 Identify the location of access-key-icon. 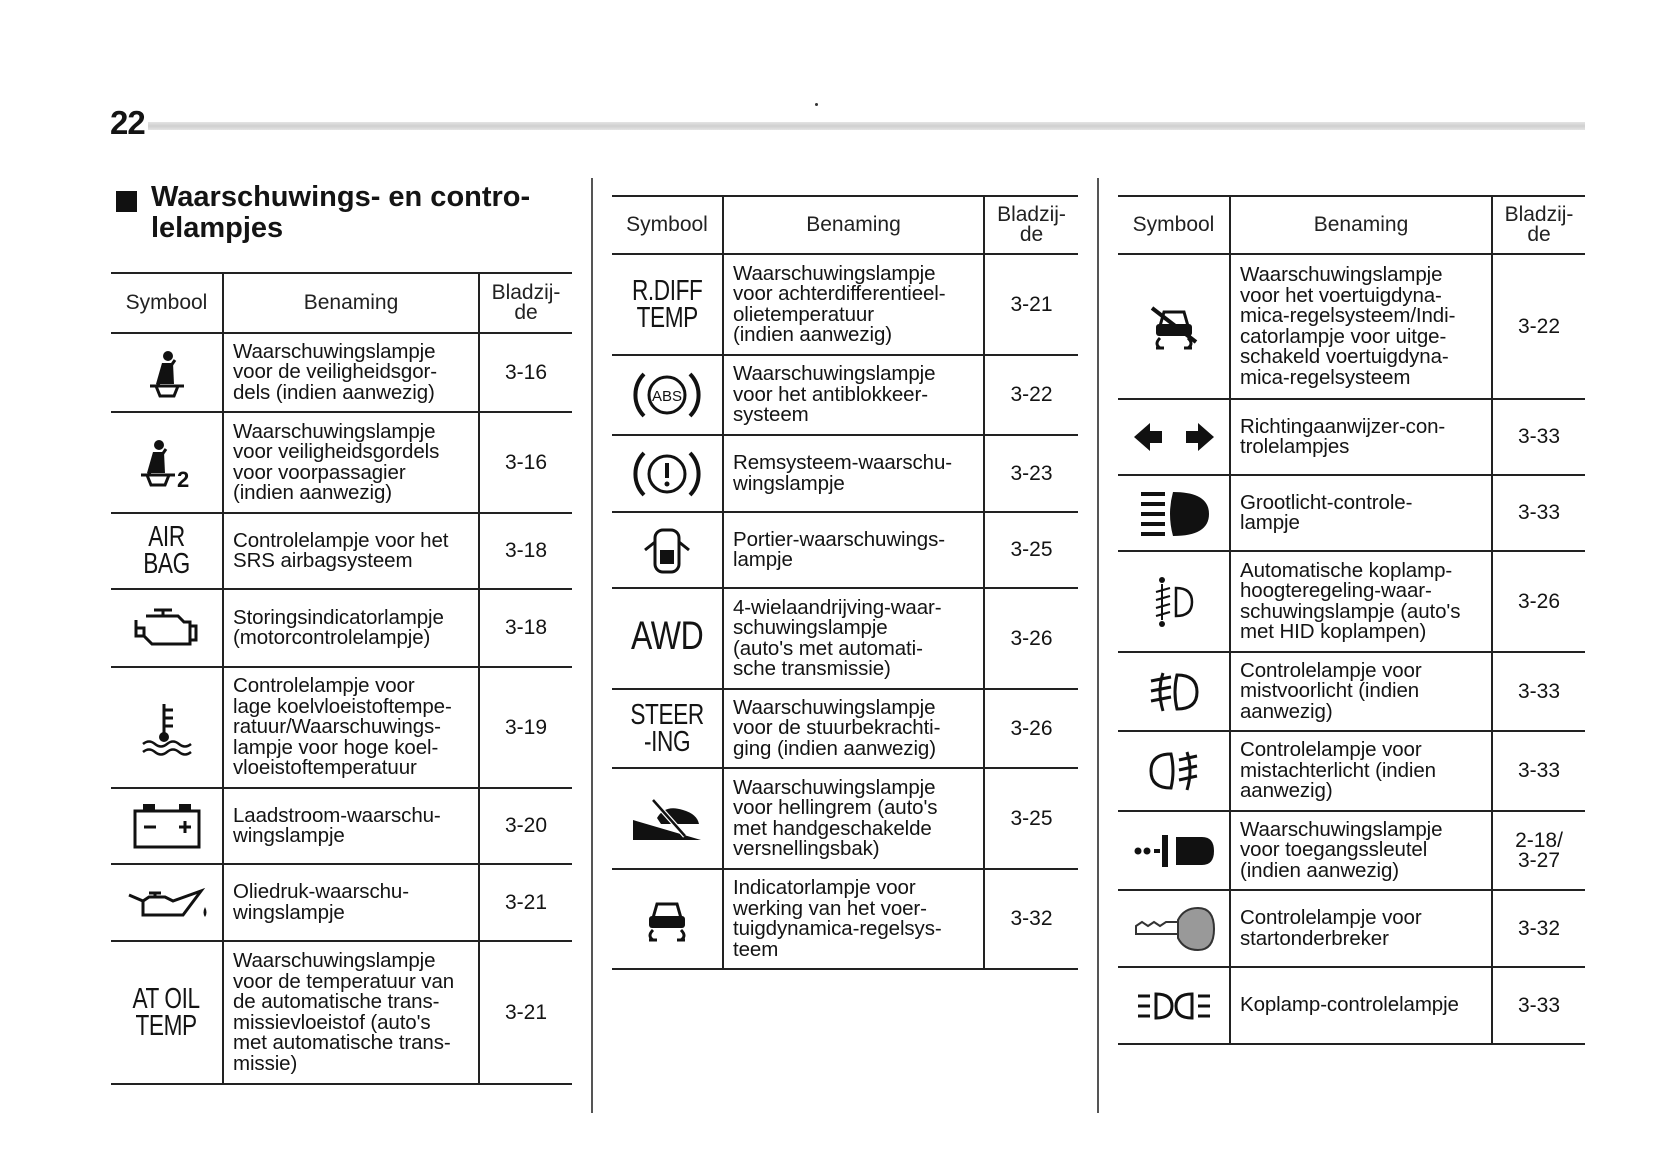
(1174, 850).